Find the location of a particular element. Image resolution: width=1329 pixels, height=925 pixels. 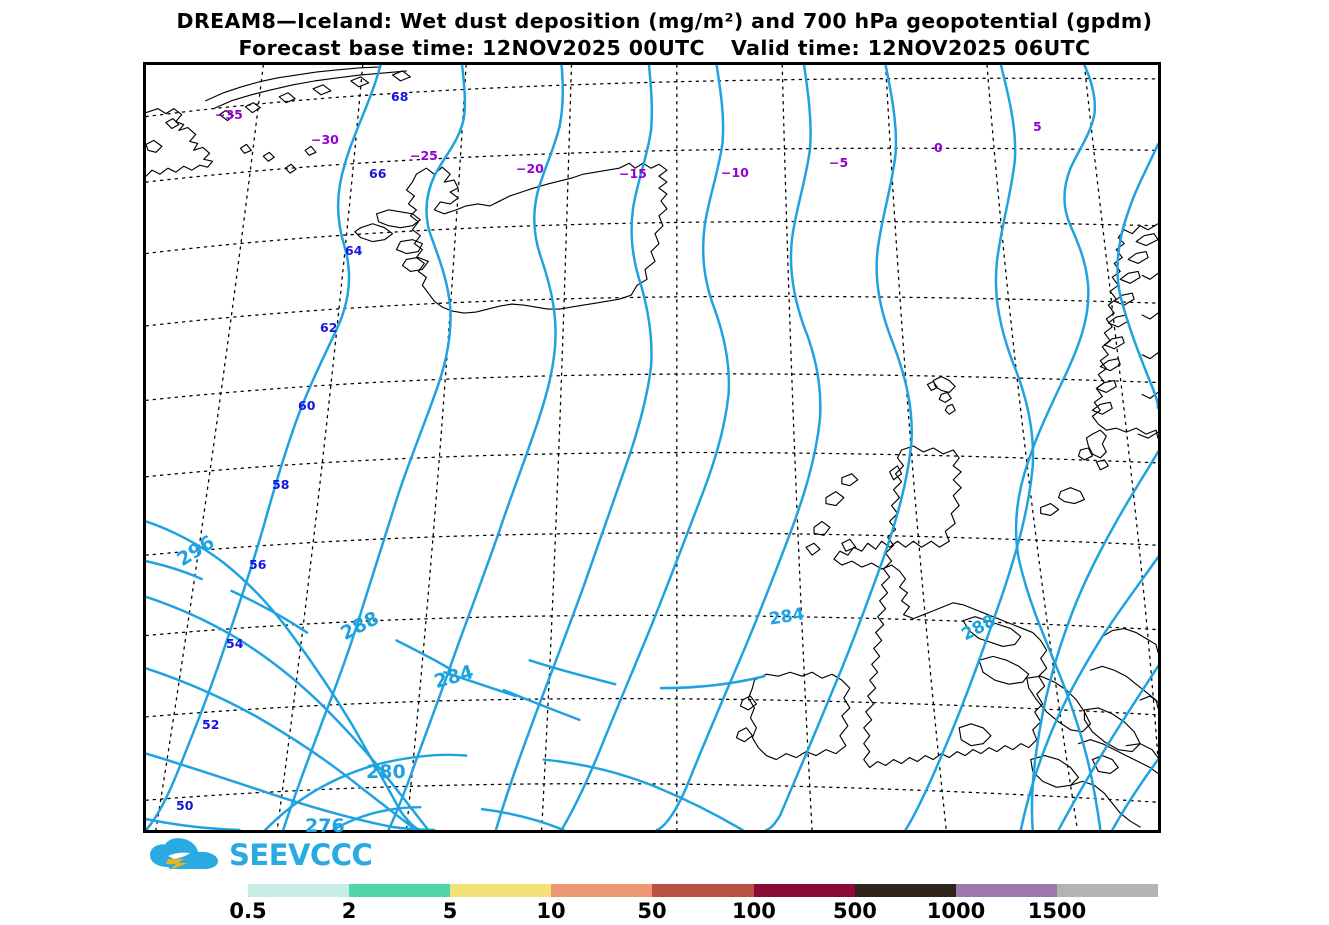

coastline-greenland is located at coordinates (279, 121).